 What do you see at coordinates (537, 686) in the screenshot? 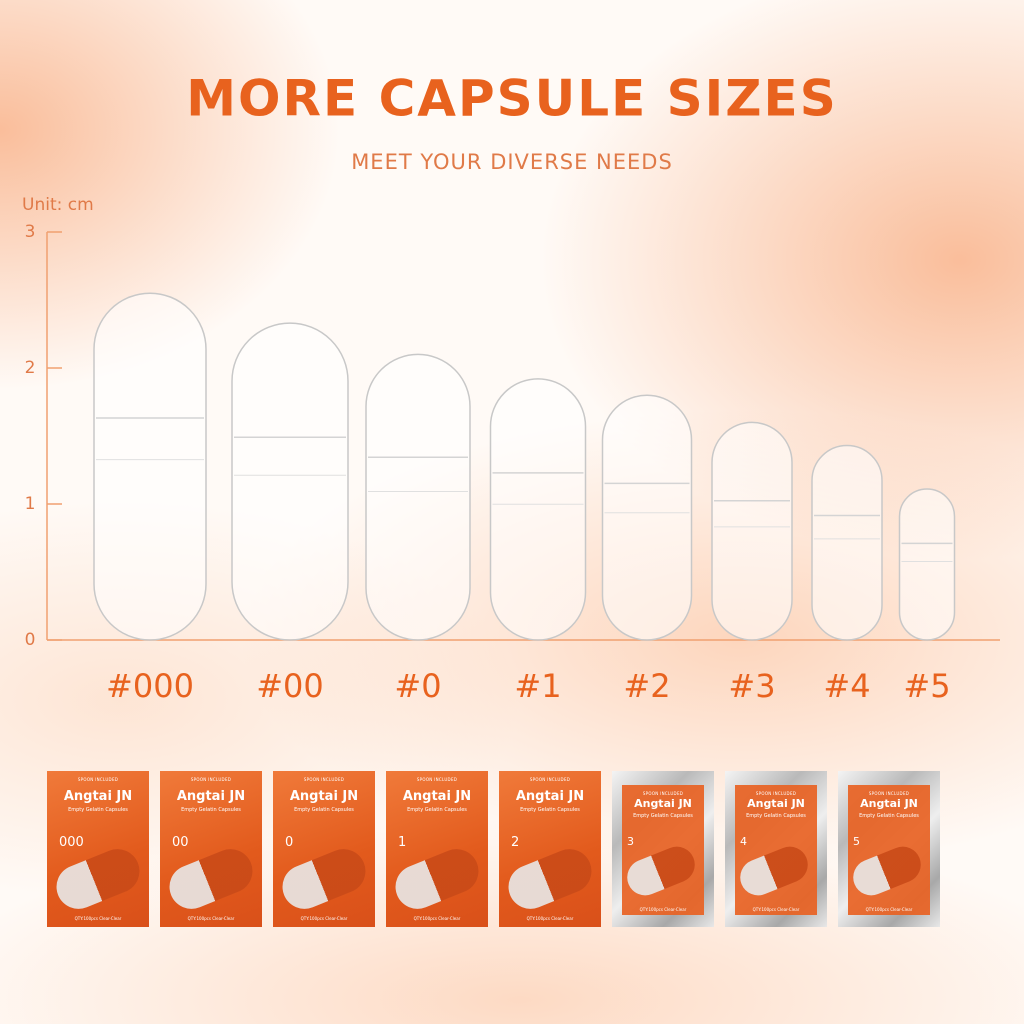
I see `x-tick-label: #1` at bounding box center [537, 686].